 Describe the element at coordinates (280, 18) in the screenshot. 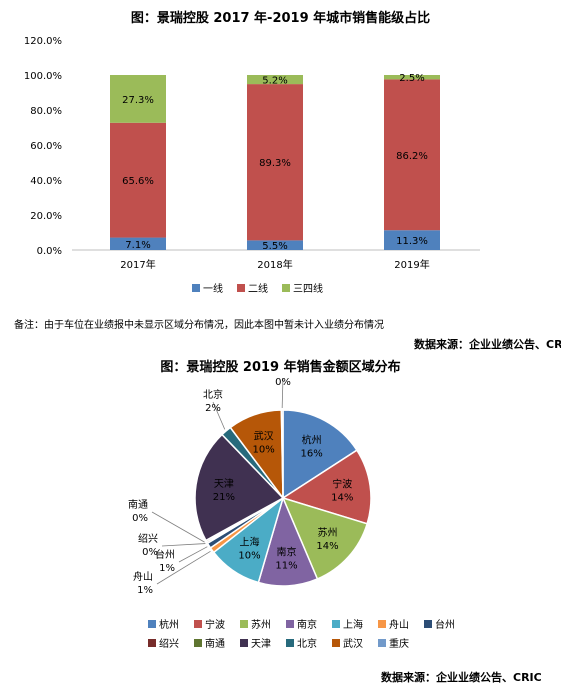

I see `chart1-title: 图：景瑞控股 2017 年-2019 年城市销售能级占比` at that location.